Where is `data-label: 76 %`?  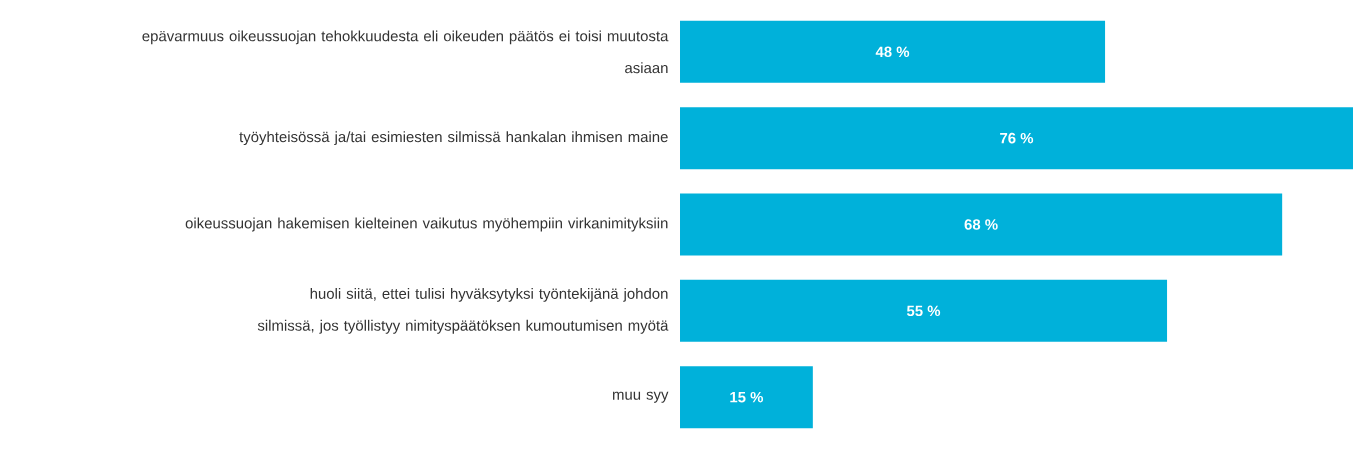
data-label: 76 % is located at coordinates (1017, 138).